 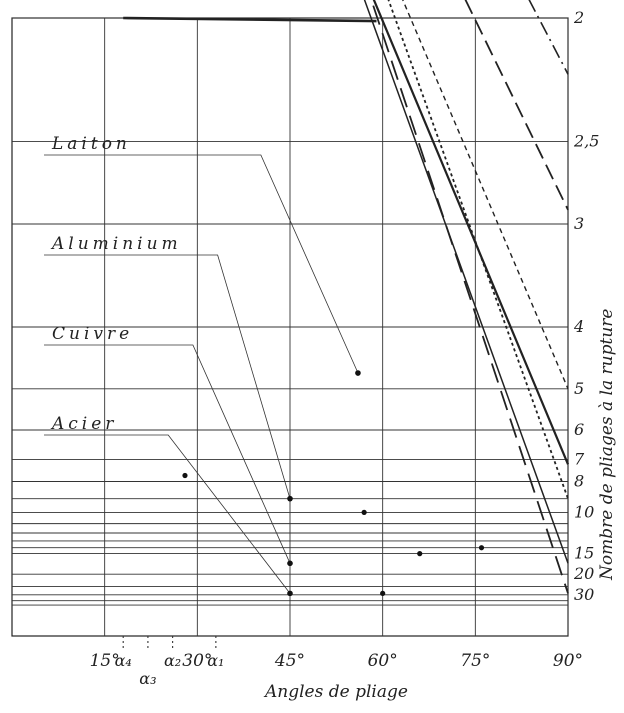 I want to click on alpha-label: α₂, so click(x=172, y=660).